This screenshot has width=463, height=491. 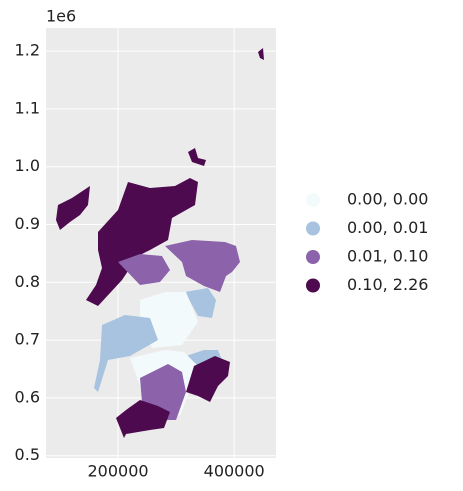 I want to click on x-tick-label: 400000, so click(x=234, y=471).